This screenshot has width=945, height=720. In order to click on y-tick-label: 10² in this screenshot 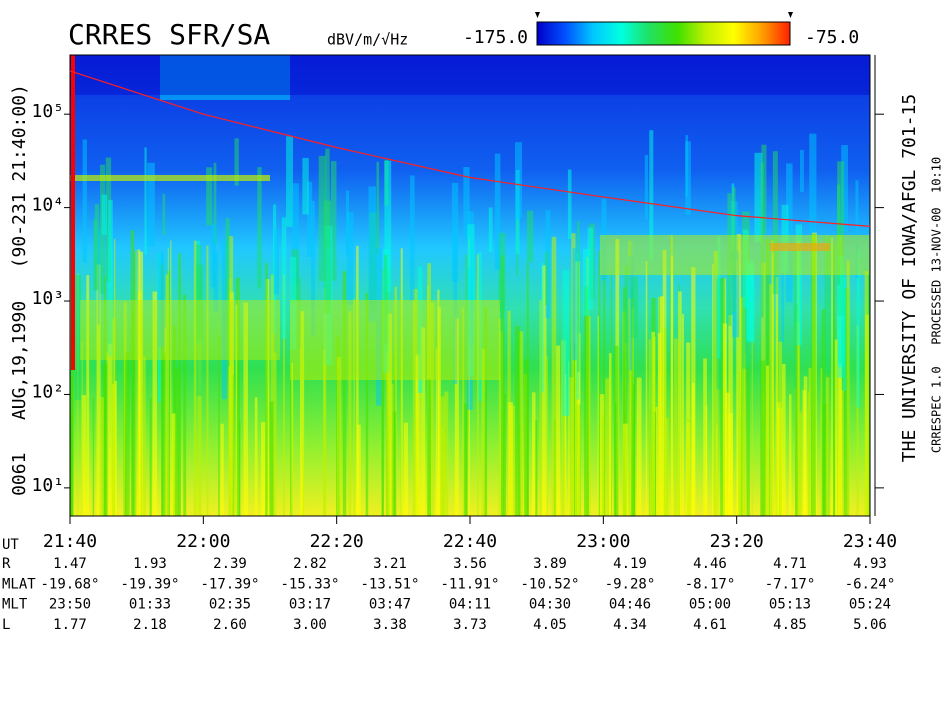, I will do `click(47, 391)`.